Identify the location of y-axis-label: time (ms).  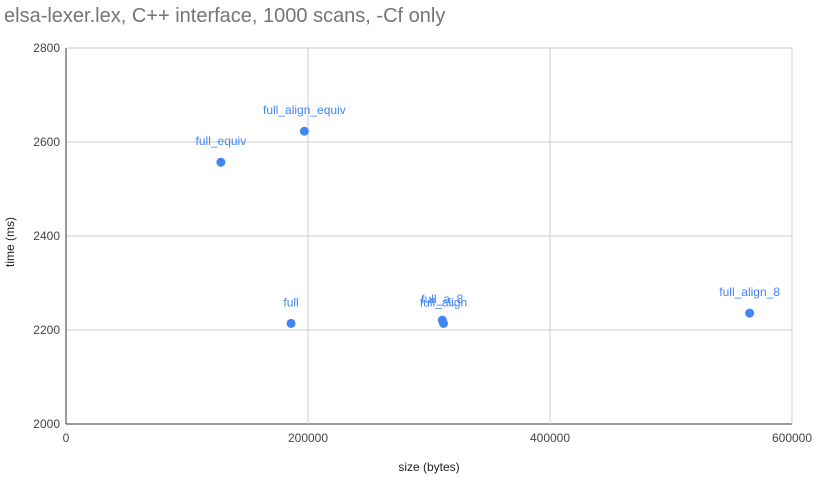
(10, 242).